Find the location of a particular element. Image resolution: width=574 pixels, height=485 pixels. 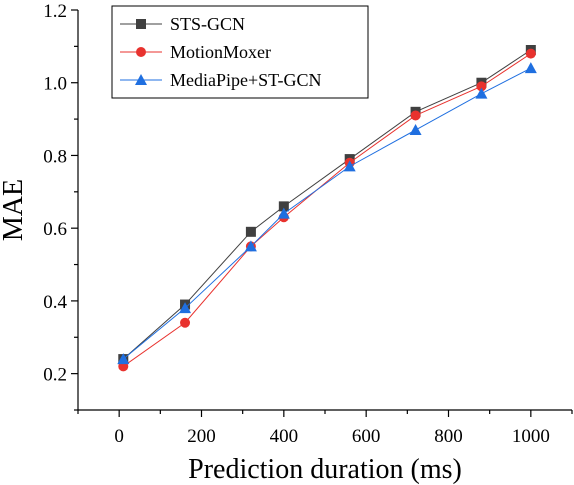

x-tick-label: 200 is located at coordinates (201, 436).